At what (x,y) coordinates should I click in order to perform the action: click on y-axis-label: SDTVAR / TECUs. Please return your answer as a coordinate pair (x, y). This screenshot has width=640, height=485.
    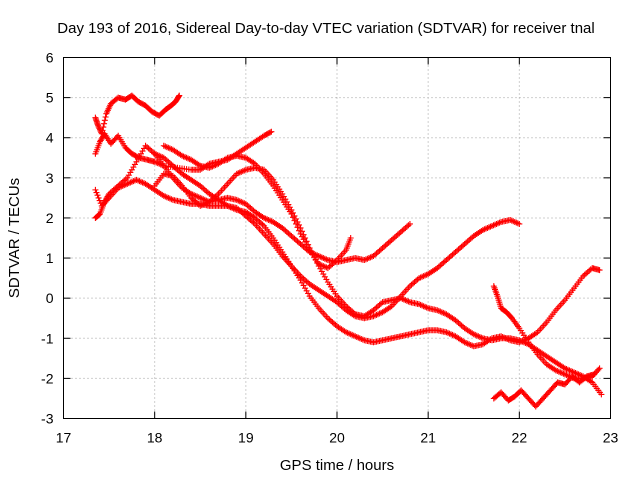
    Looking at the image, I should click on (14, 238).